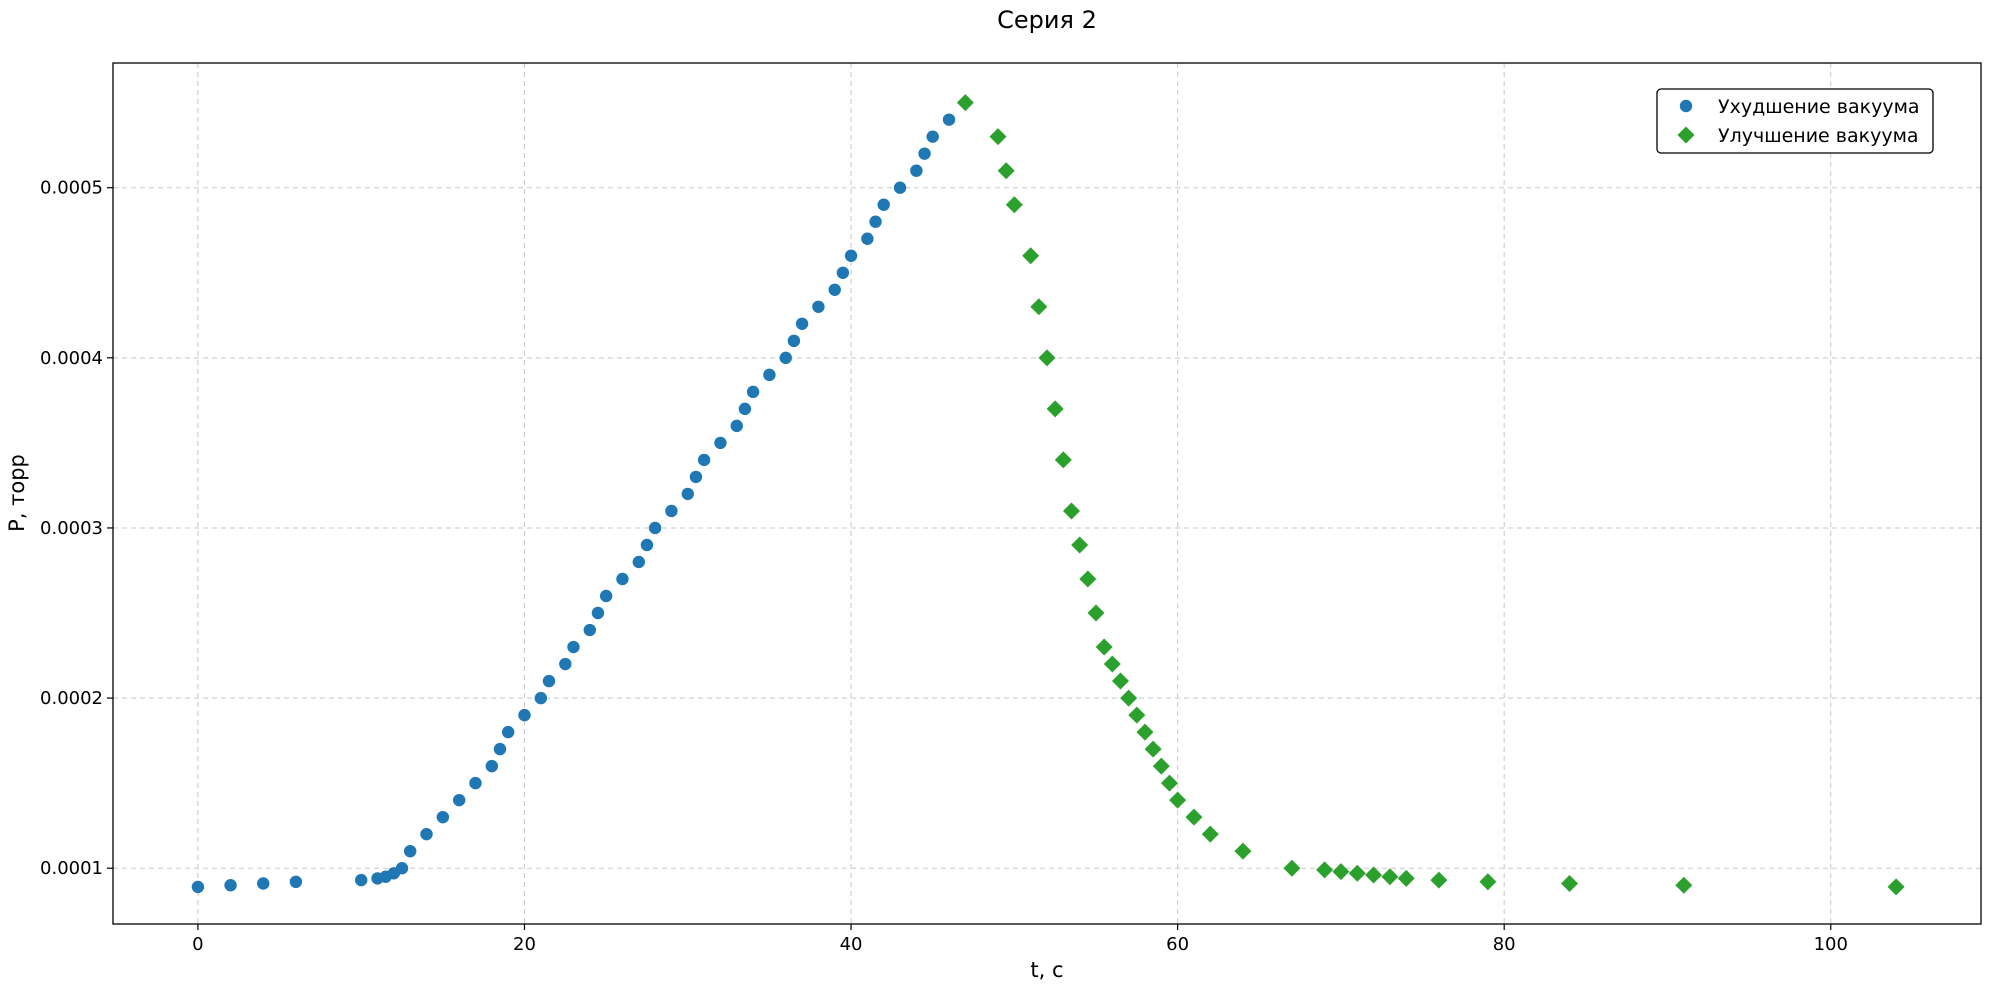 This screenshot has width=1990, height=989. What do you see at coordinates (1020, 939) in the screenshot?
I see `x-axis-ticks: 0 20 40 60 80 100` at bounding box center [1020, 939].